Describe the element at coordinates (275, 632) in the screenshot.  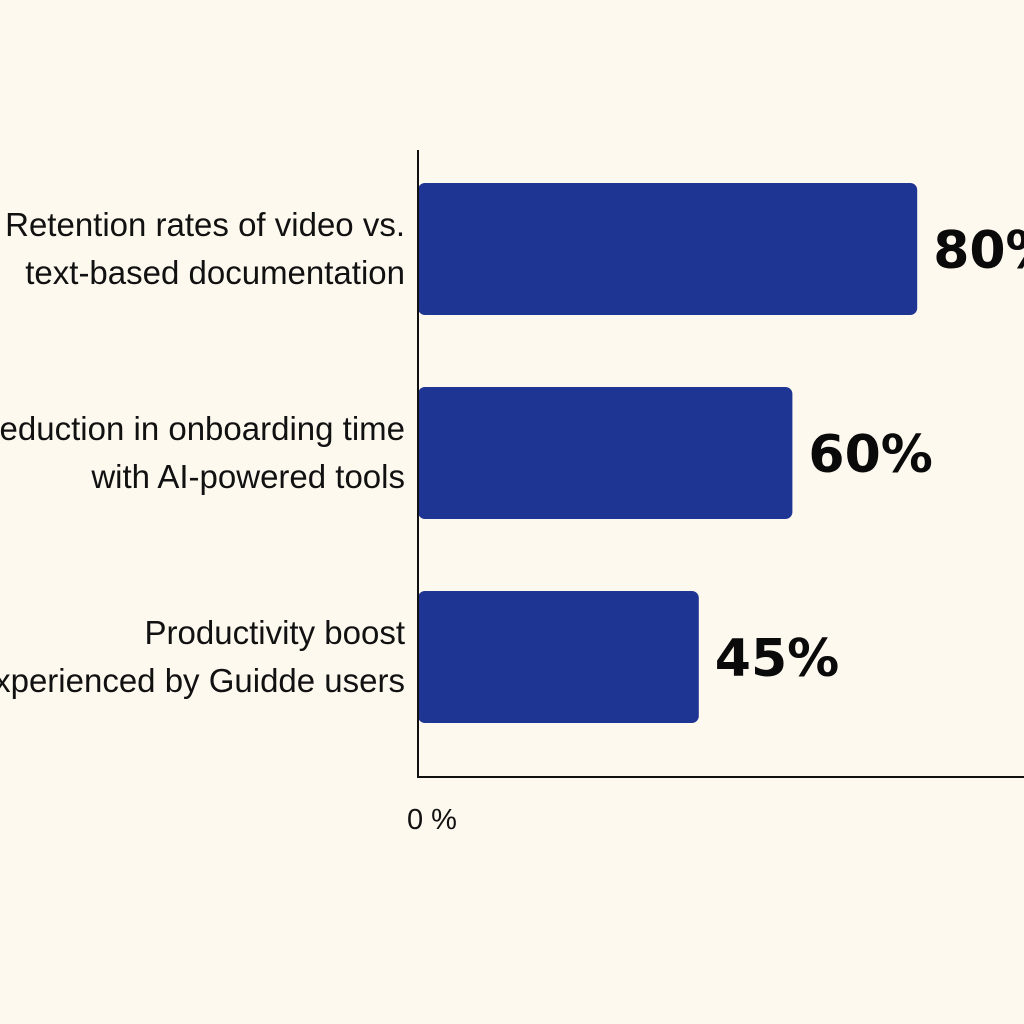
I see `category-label-3-line-1: Productivity boost` at that location.